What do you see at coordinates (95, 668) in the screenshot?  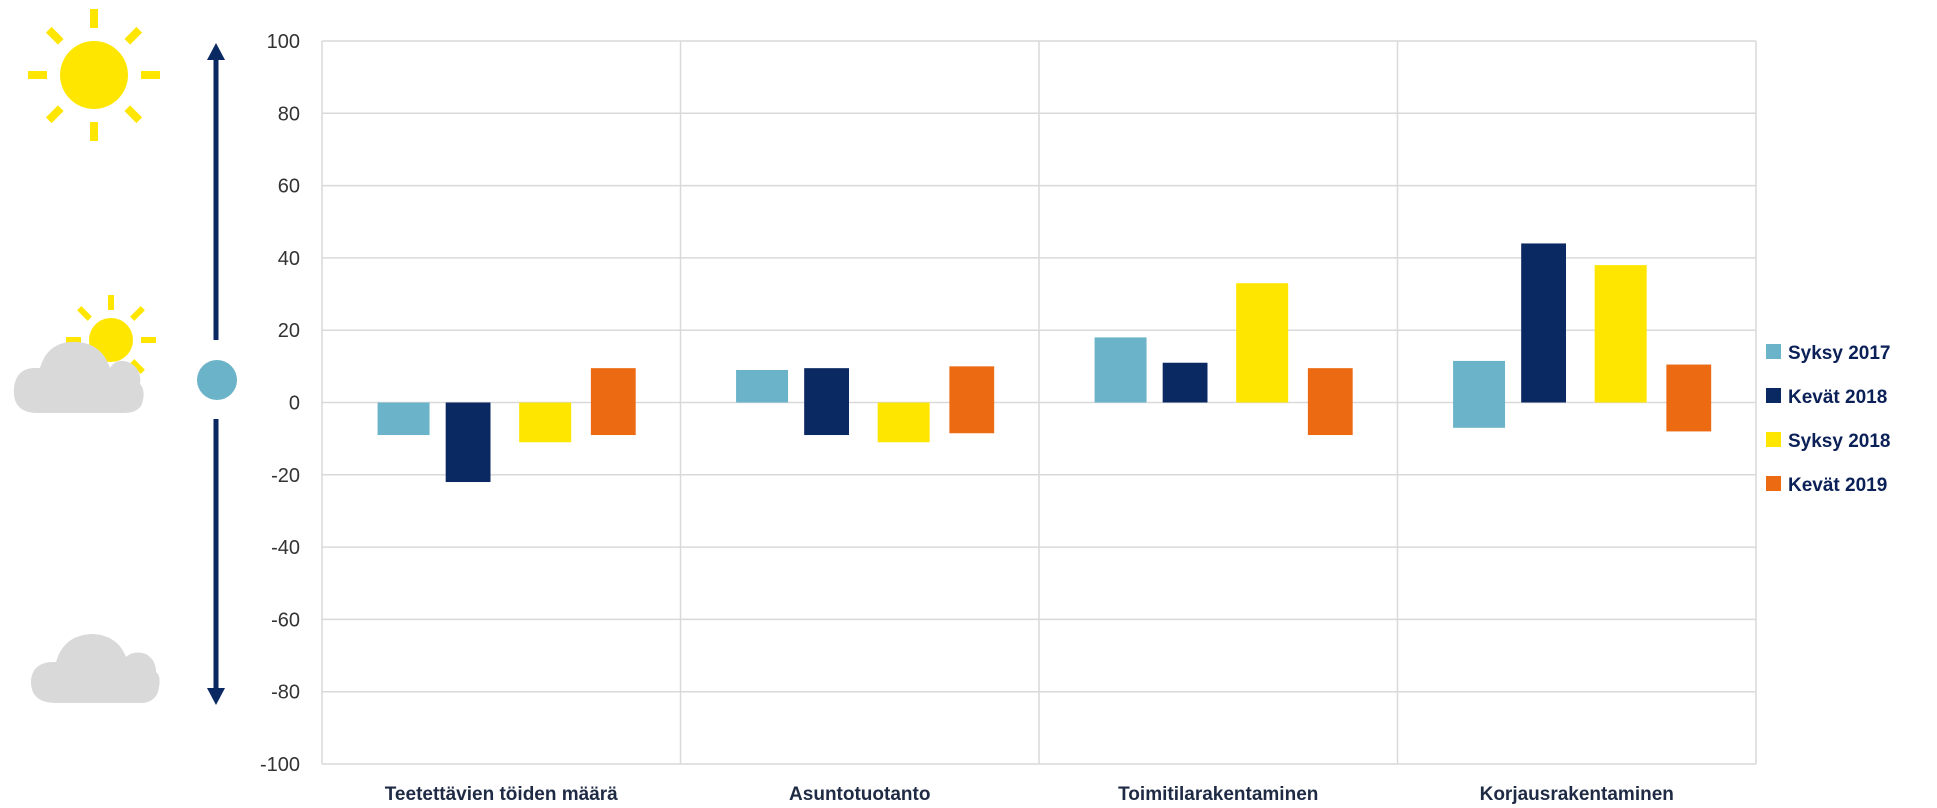 I see `cloud-icon` at bounding box center [95, 668].